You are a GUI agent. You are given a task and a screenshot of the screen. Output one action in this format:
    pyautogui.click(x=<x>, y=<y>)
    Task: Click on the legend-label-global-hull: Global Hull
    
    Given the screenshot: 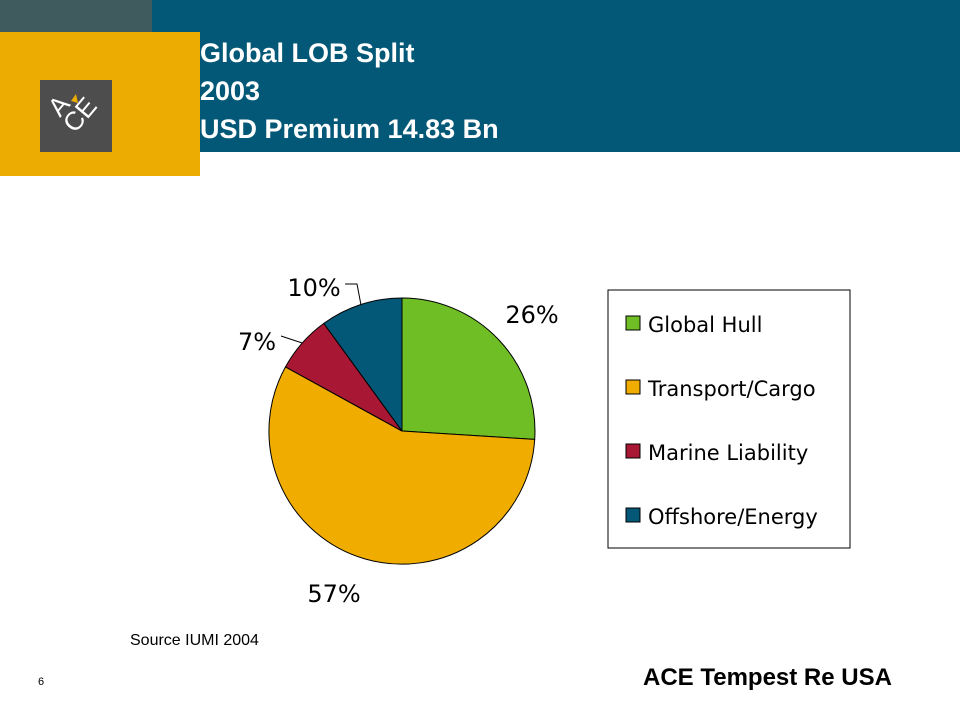 What is the action you would take?
    pyautogui.click(x=705, y=325)
    